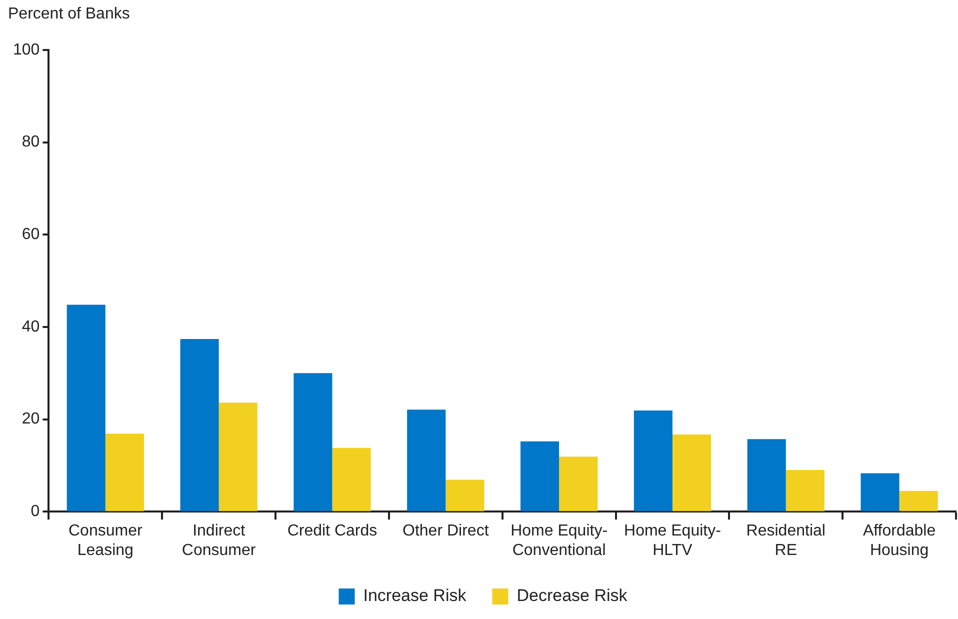  Describe the element at coordinates (105, 540) in the screenshot. I see `x-tick-label: Consumer Leasing` at that location.